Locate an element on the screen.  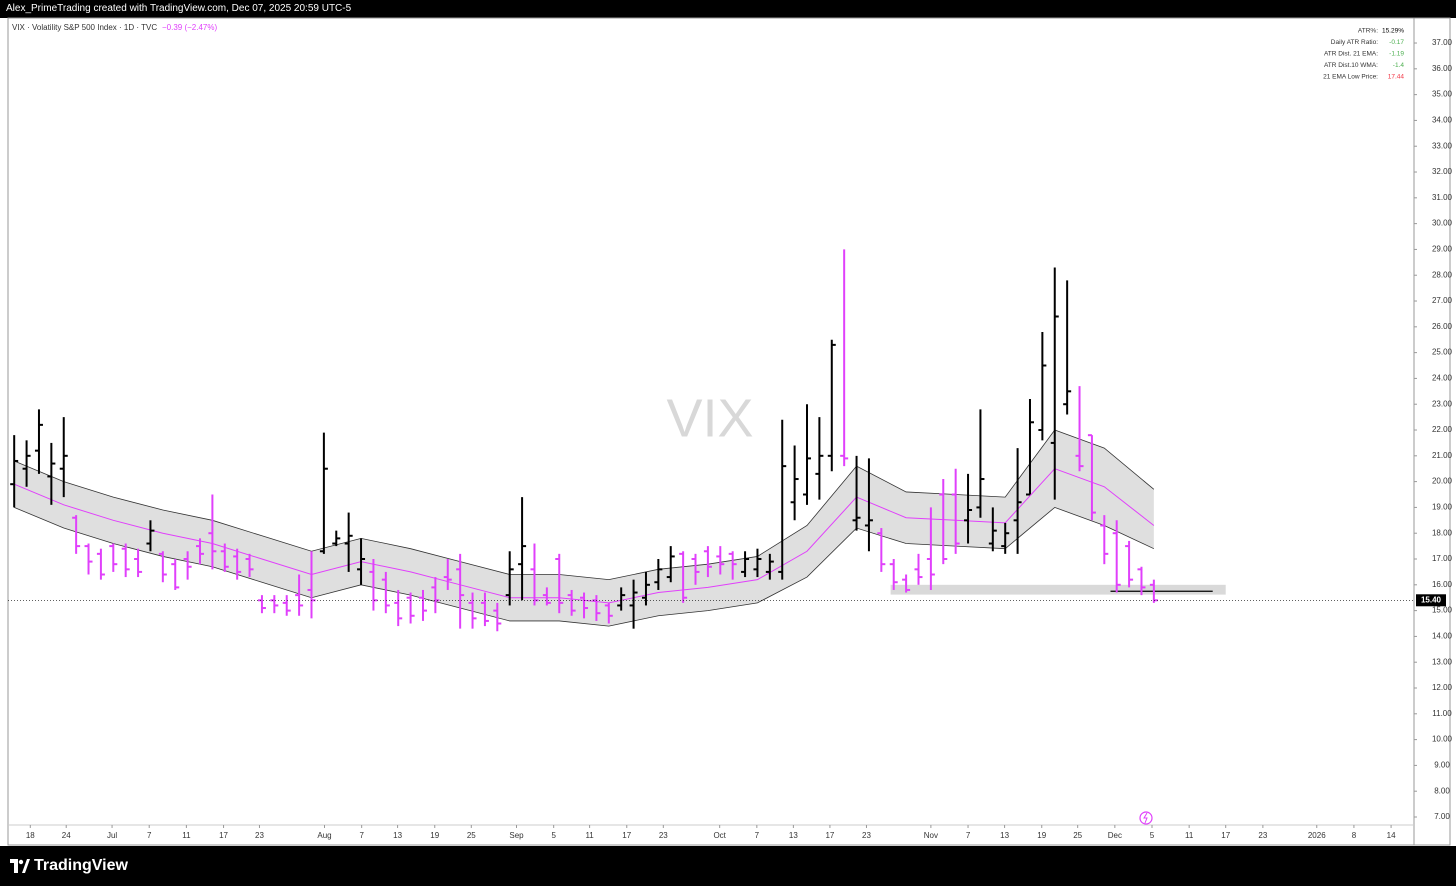
y-tick-label: 36.00 is located at coordinates (1442, 68).